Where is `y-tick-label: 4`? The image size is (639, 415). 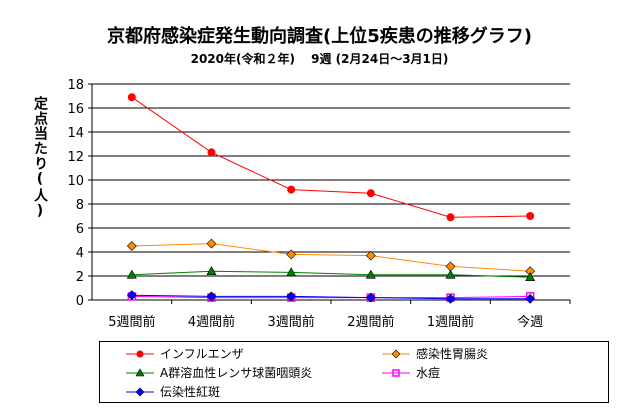
y-tick-label: 4 is located at coordinates (80, 253).